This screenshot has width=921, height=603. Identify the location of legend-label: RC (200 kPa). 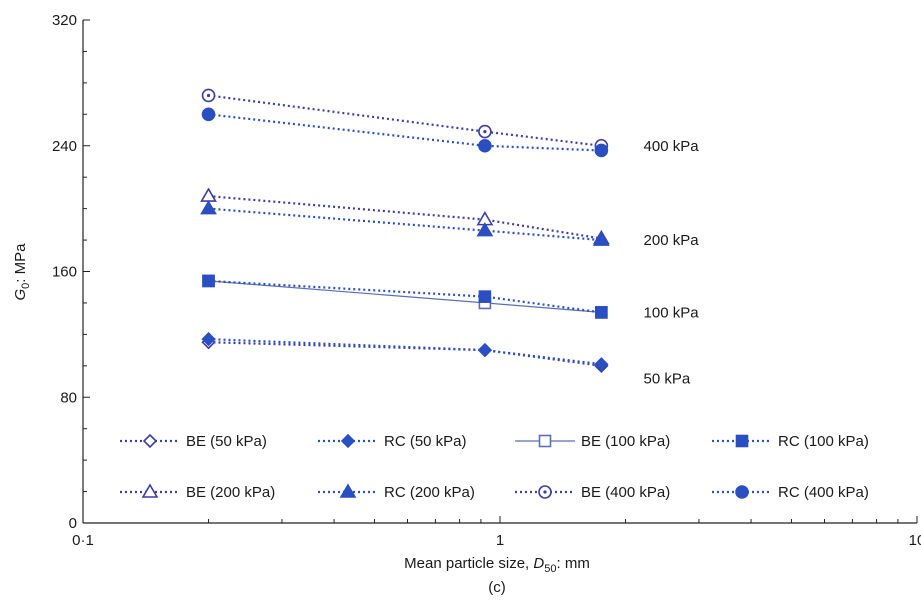
(429, 492).